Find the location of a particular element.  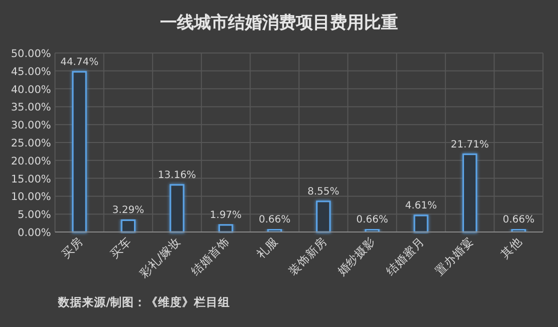

x-tick-label: 买车 is located at coordinates (120, 248).